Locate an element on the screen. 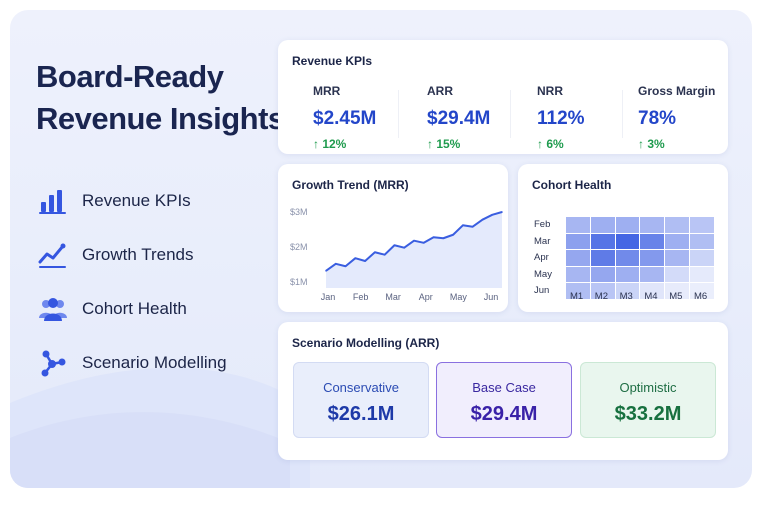 This screenshot has height=508, width=768. nav-item-growth-trends: Growth Trends is located at coordinates (161, 255).